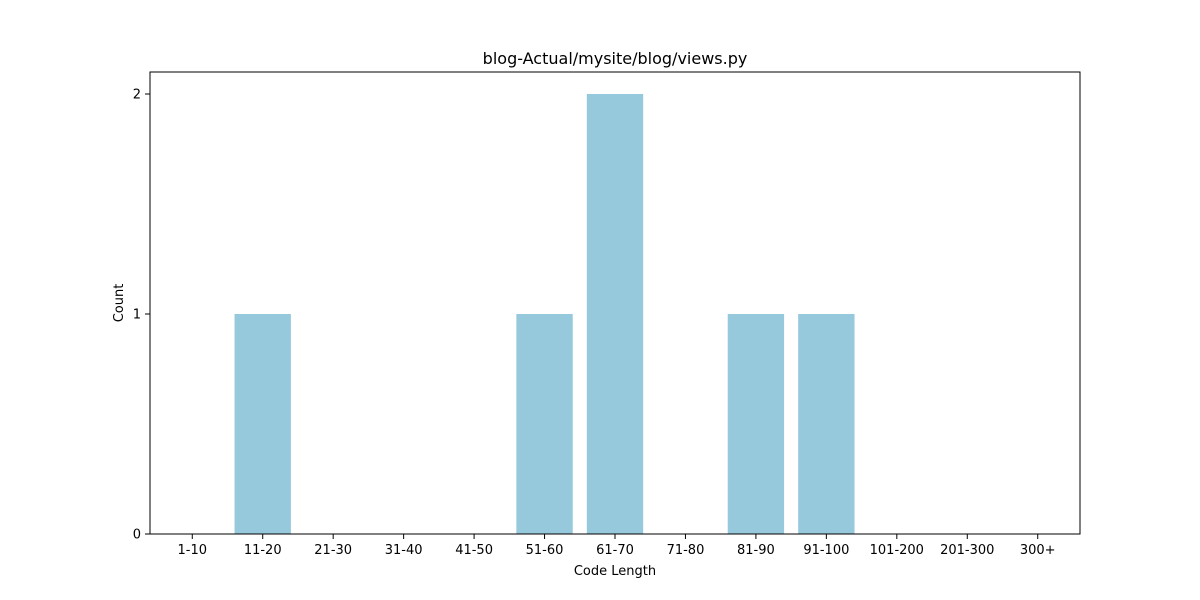  I want to click on y-tick-label: 2, so click(137, 95).